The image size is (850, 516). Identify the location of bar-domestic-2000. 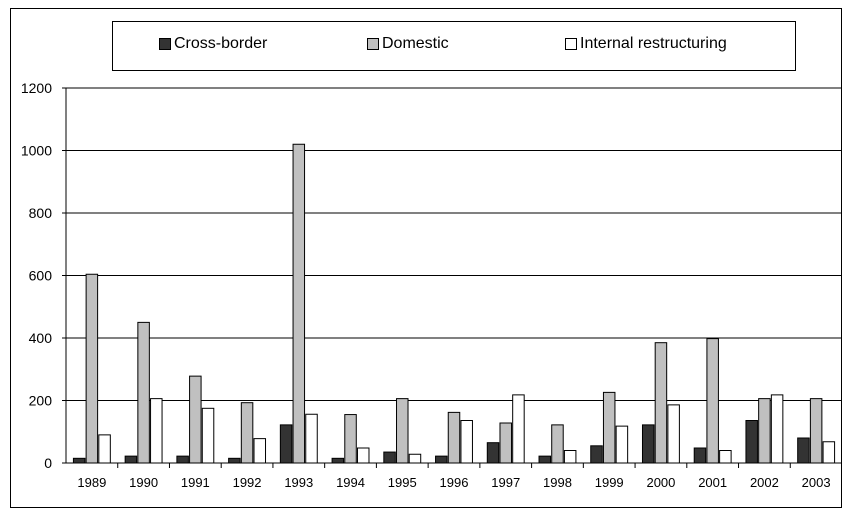
(661, 403).